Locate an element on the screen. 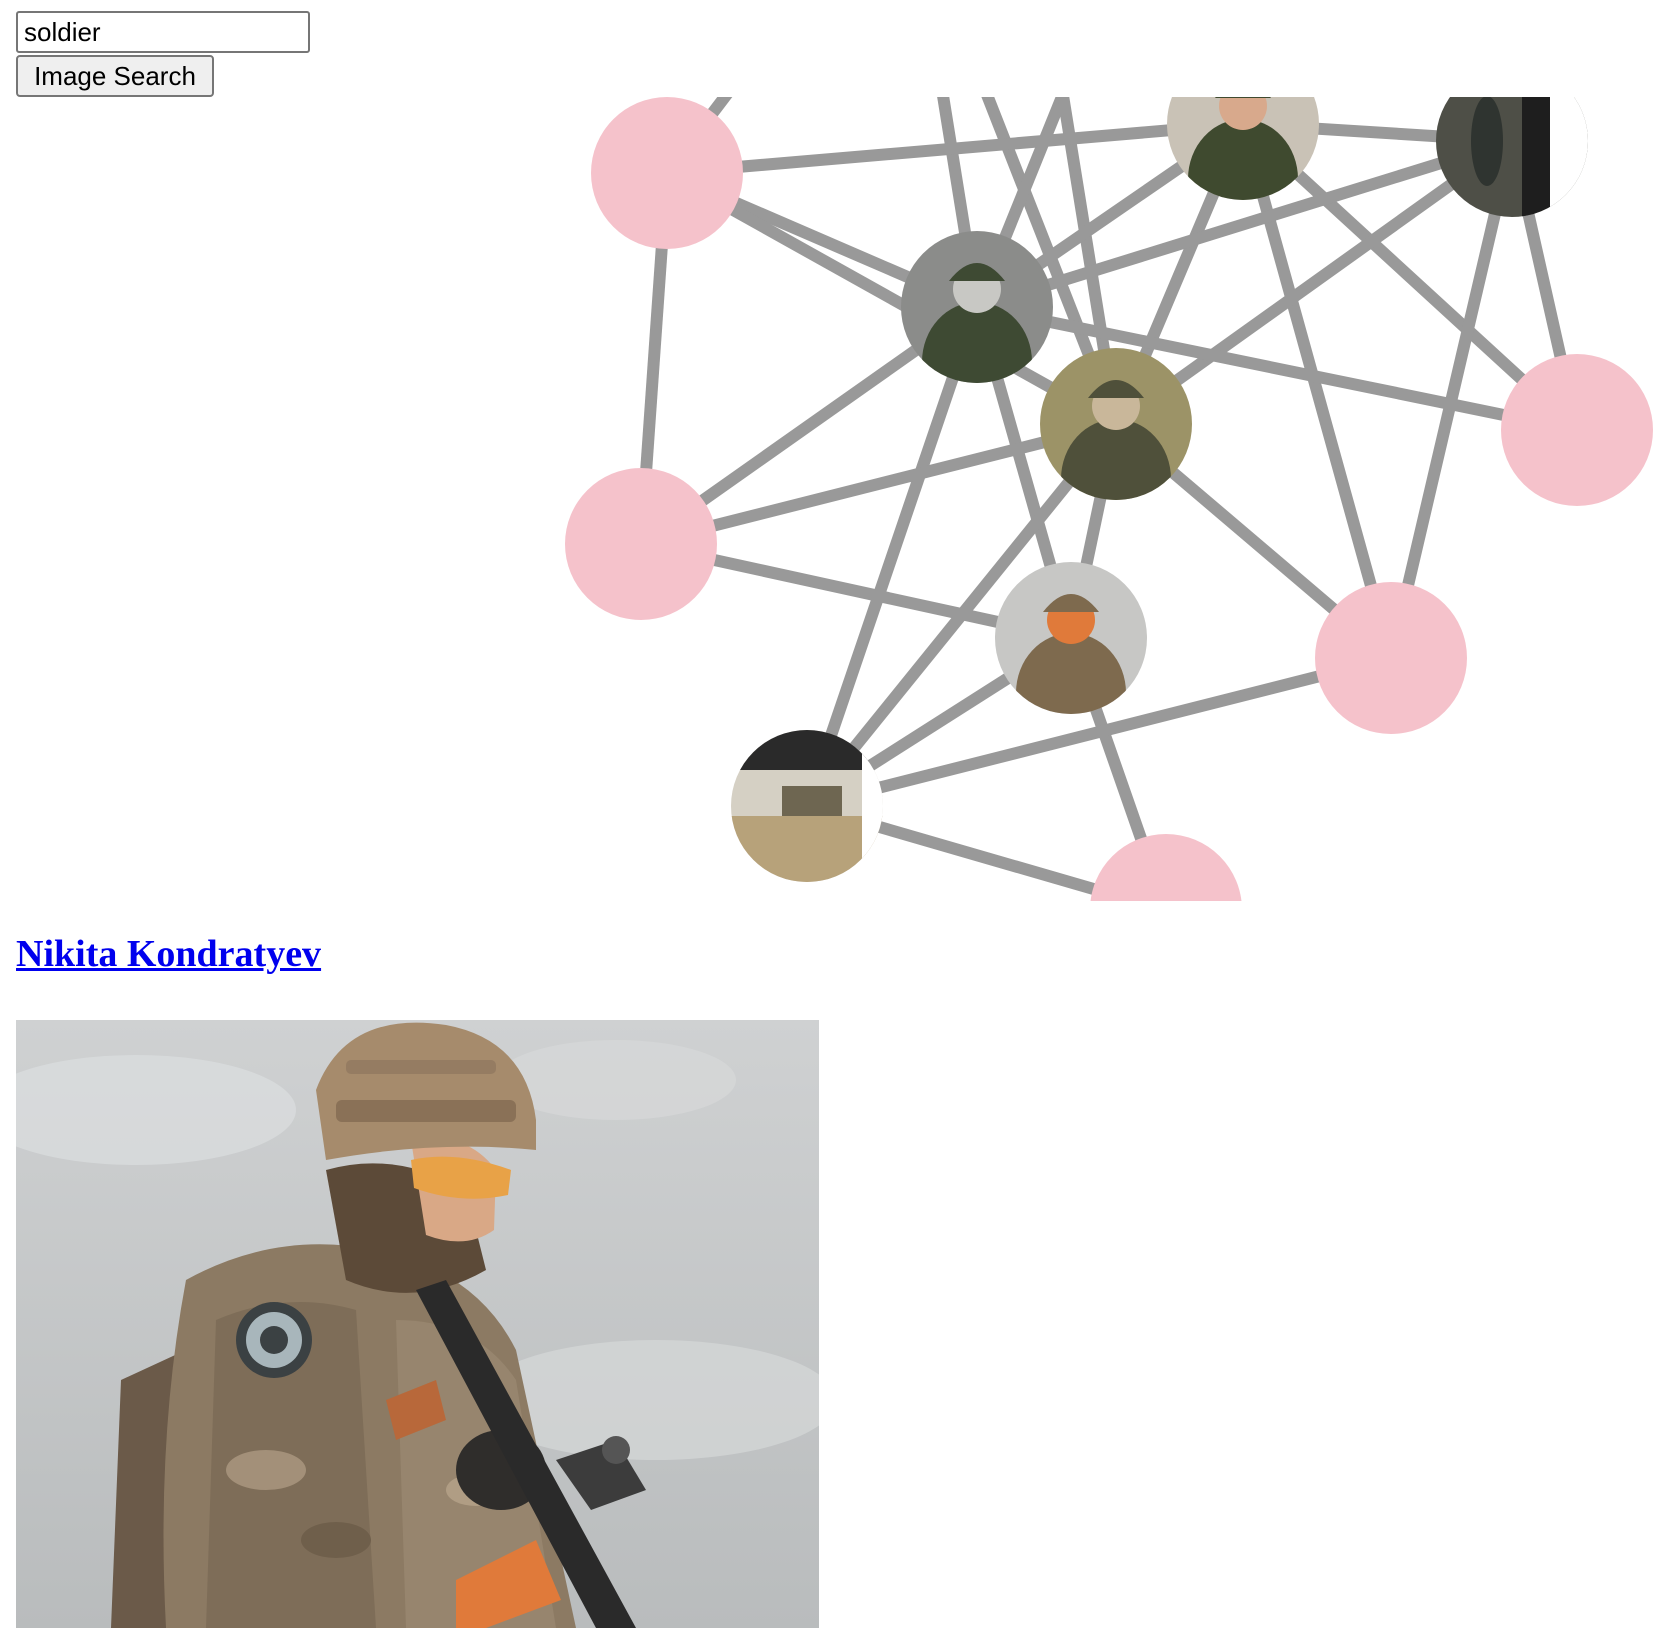 The width and height of the screenshot is (1670, 1628). result-title: Nikita Kondratyev is located at coordinates (168, 954).